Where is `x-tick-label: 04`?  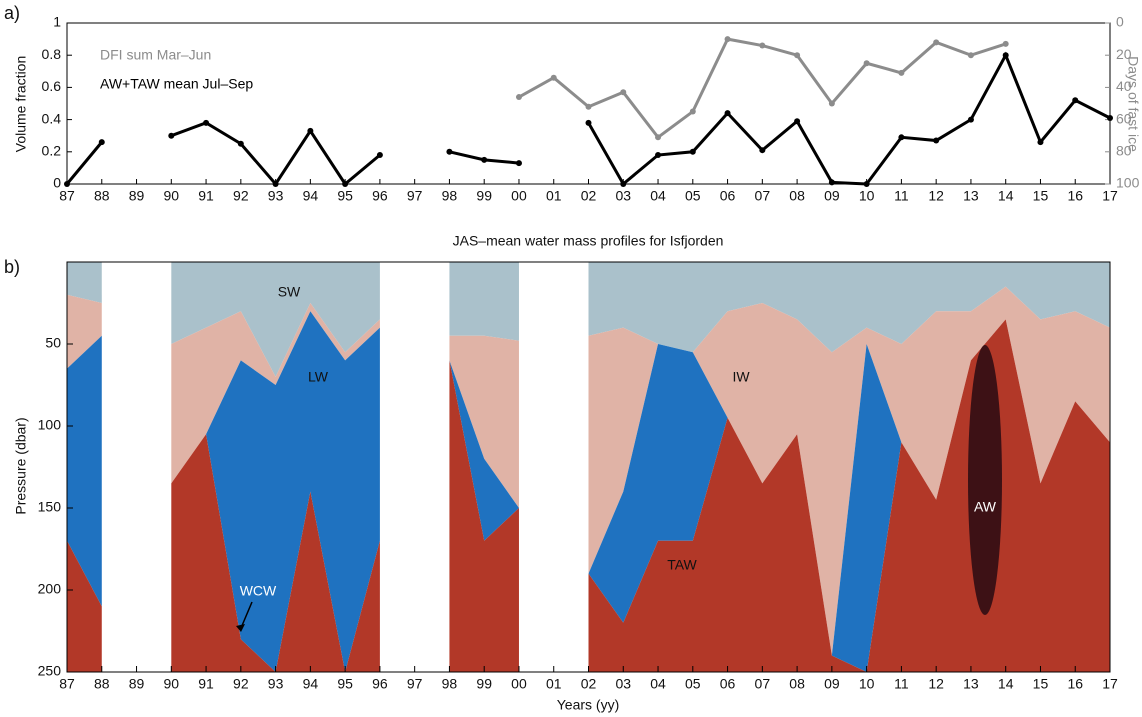
x-tick-label: 04 is located at coordinates (658, 684).